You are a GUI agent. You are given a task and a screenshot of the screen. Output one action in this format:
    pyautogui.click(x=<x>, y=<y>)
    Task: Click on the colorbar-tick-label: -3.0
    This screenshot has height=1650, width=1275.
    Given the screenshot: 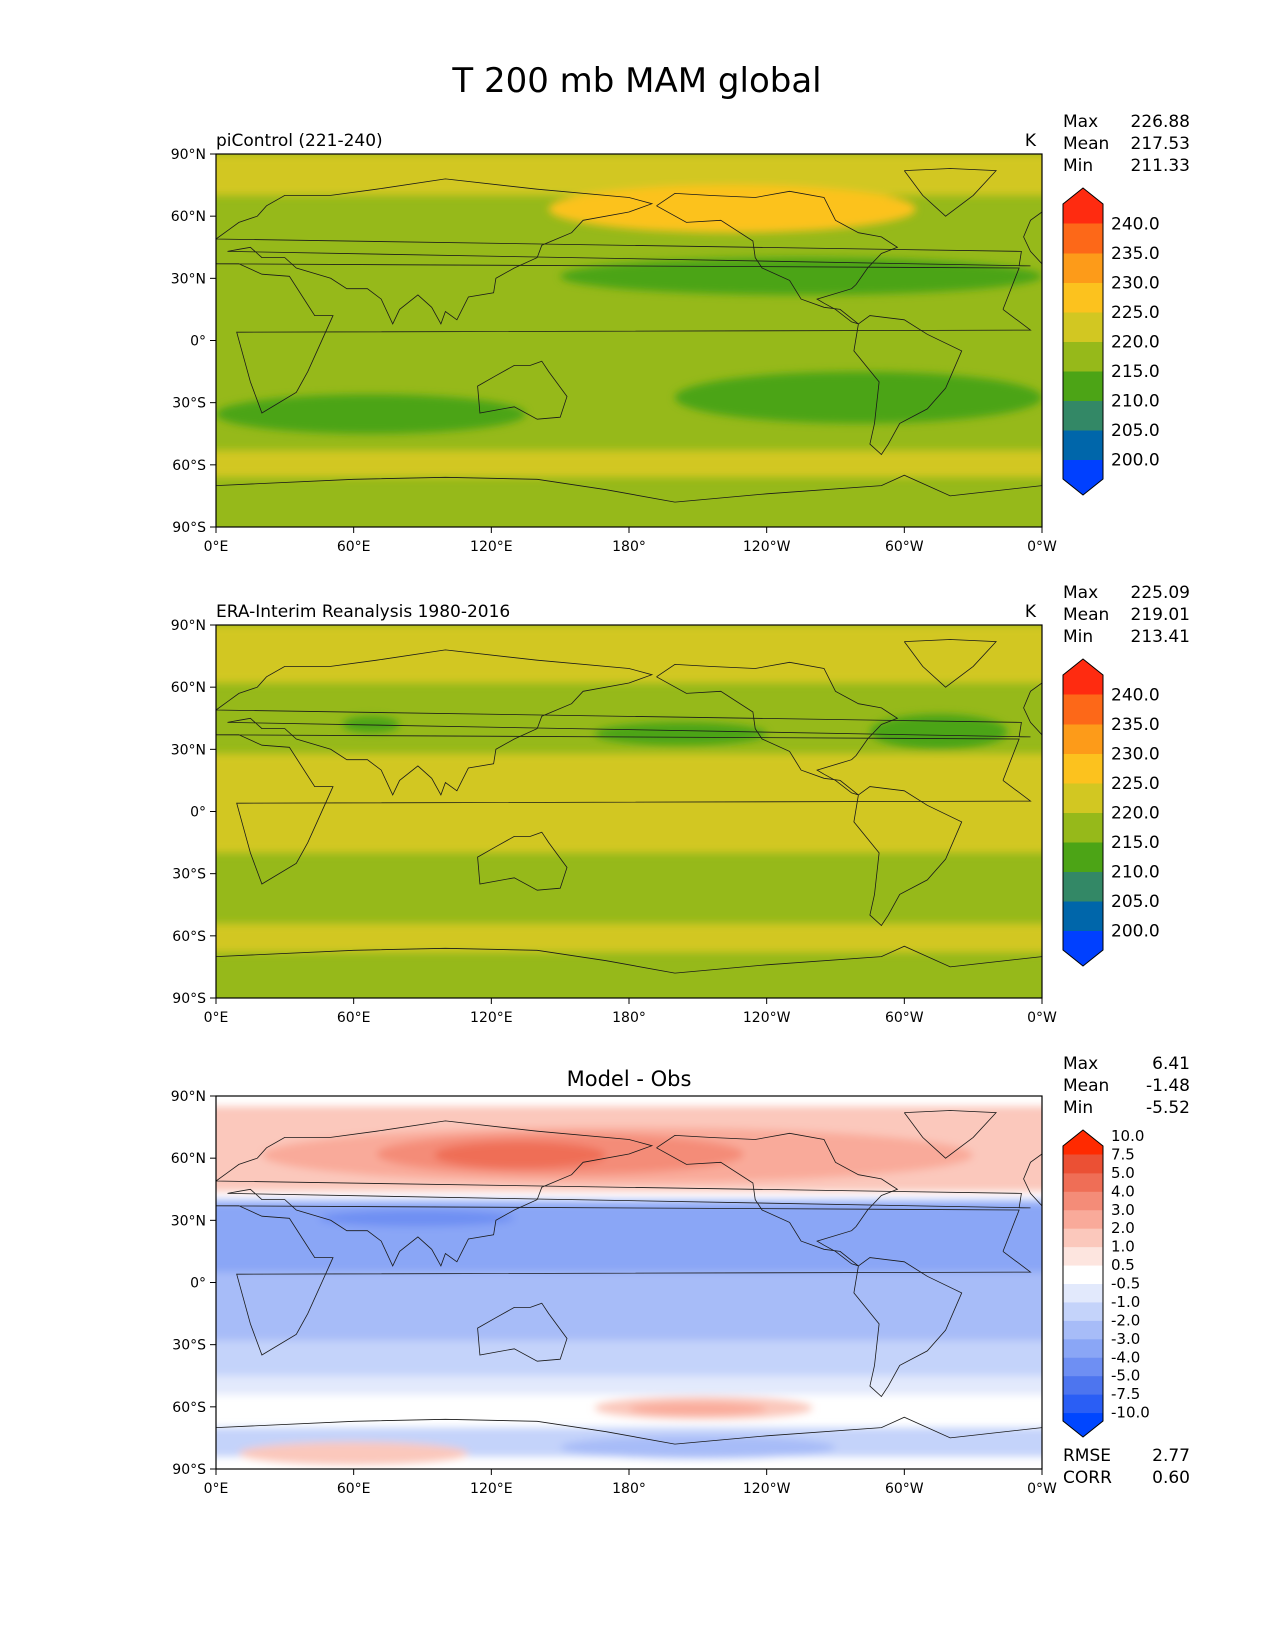 What is the action you would take?
    pyautogui.click(x=1125, y=1339)
    